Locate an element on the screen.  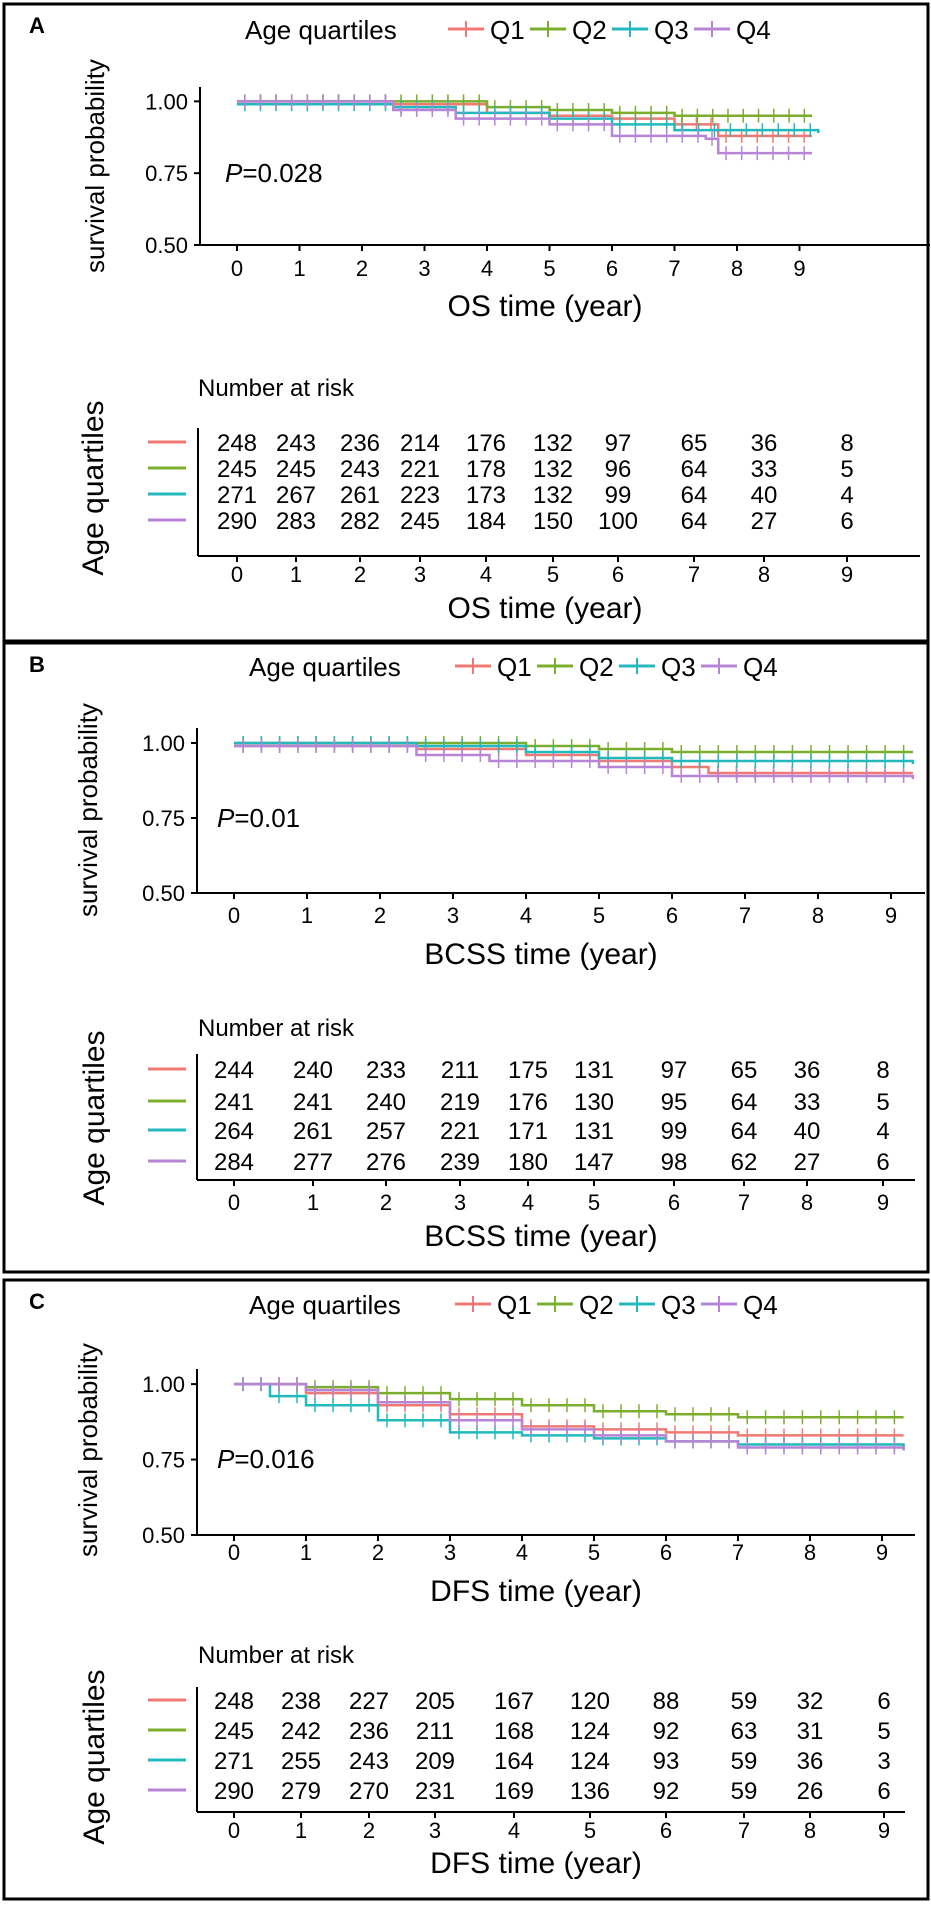
risk-cell: 32 is located at coordinates (810, 1701).